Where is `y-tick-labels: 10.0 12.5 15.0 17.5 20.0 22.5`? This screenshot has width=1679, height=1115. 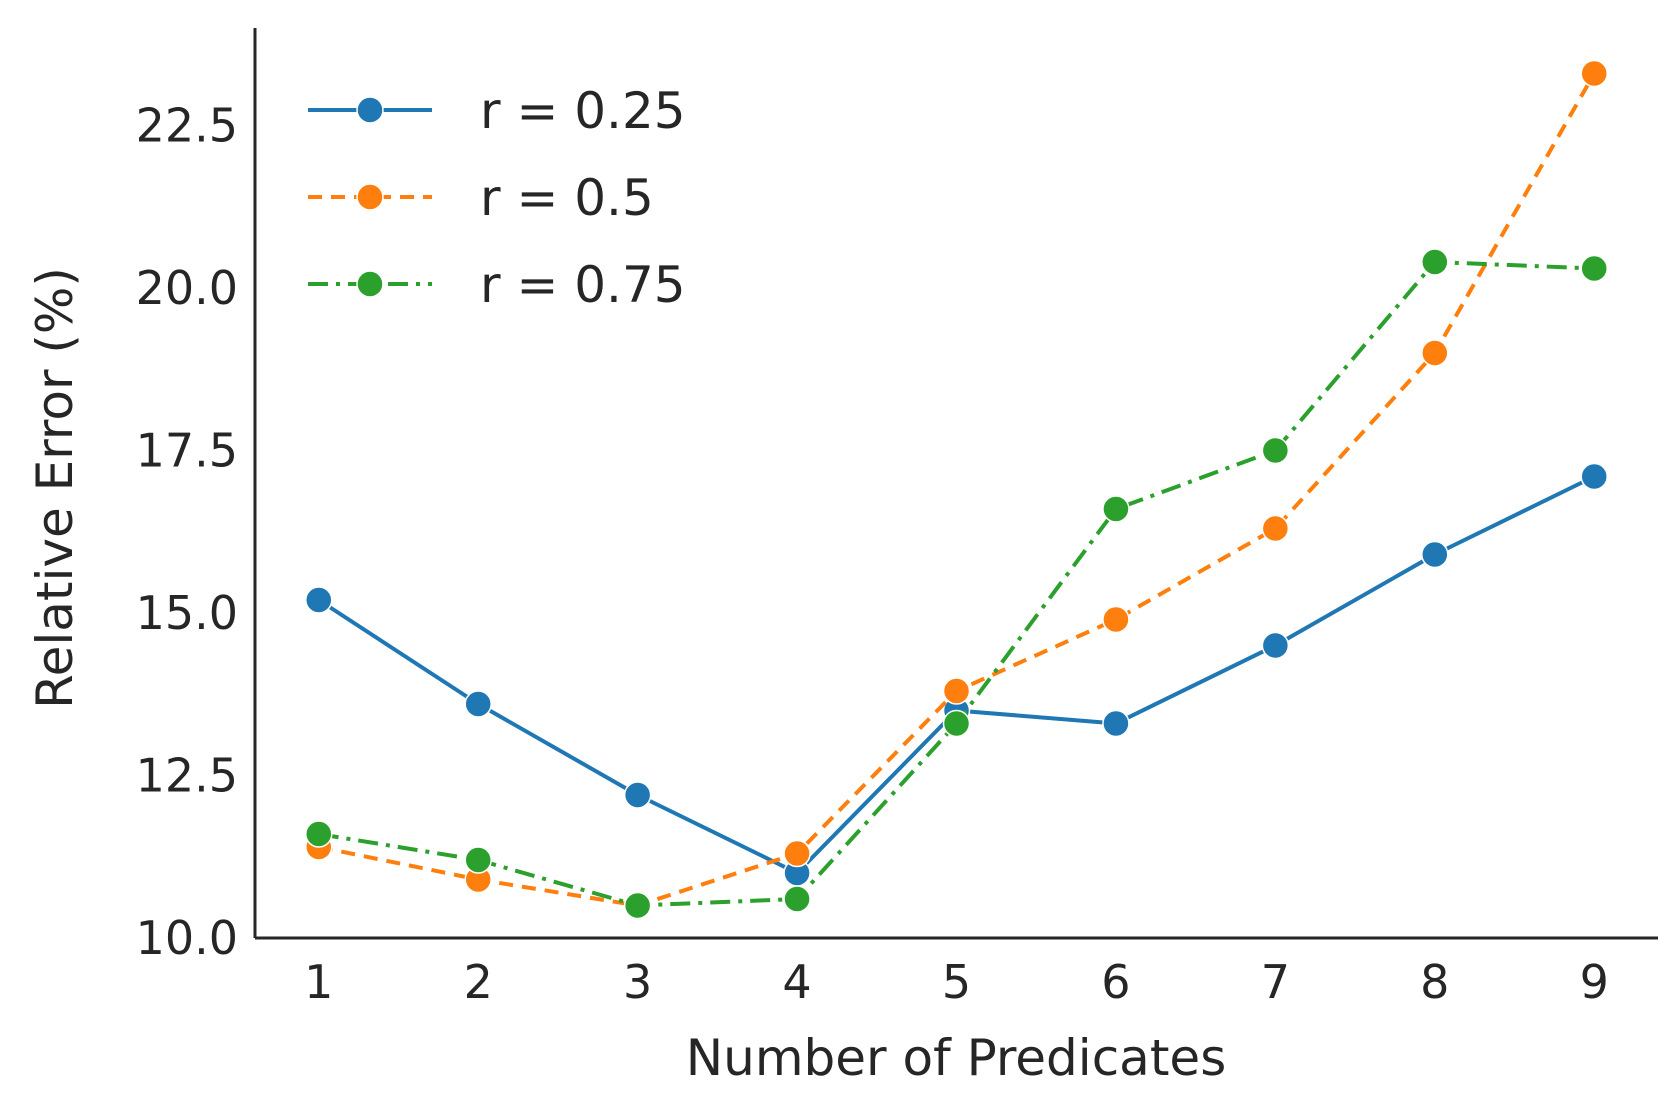
y-tick-labels: 10.0 12.5 15.0 17.5 20.0 22.5 is located at coordinates (187, 532).